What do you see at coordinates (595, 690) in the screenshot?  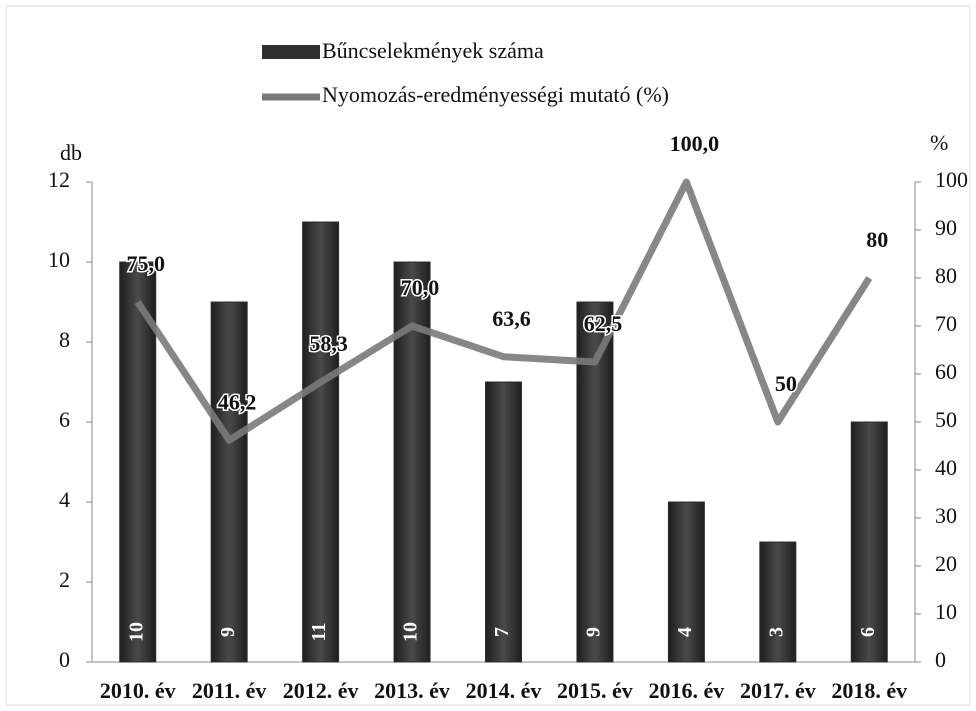 I see `x-tick-label: 2015. év` at bounding box center [595, 690].